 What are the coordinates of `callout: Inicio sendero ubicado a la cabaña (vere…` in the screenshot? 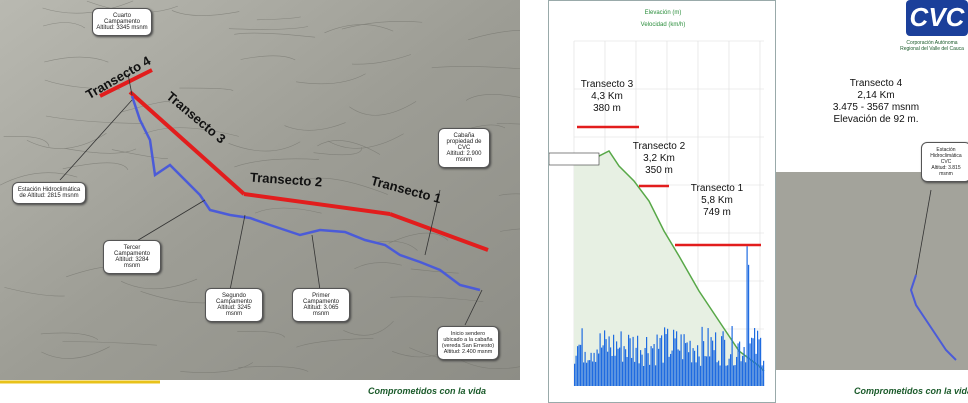 It's located at (468, 343).